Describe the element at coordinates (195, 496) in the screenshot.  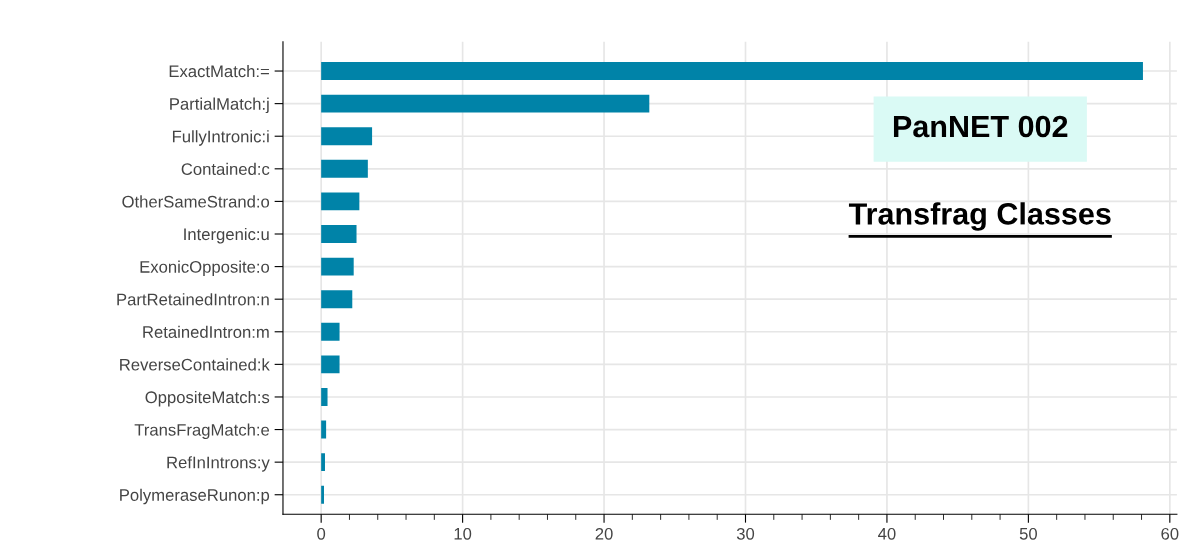
I see `y-tick-label: PolymeraseRunon:p` at that location.